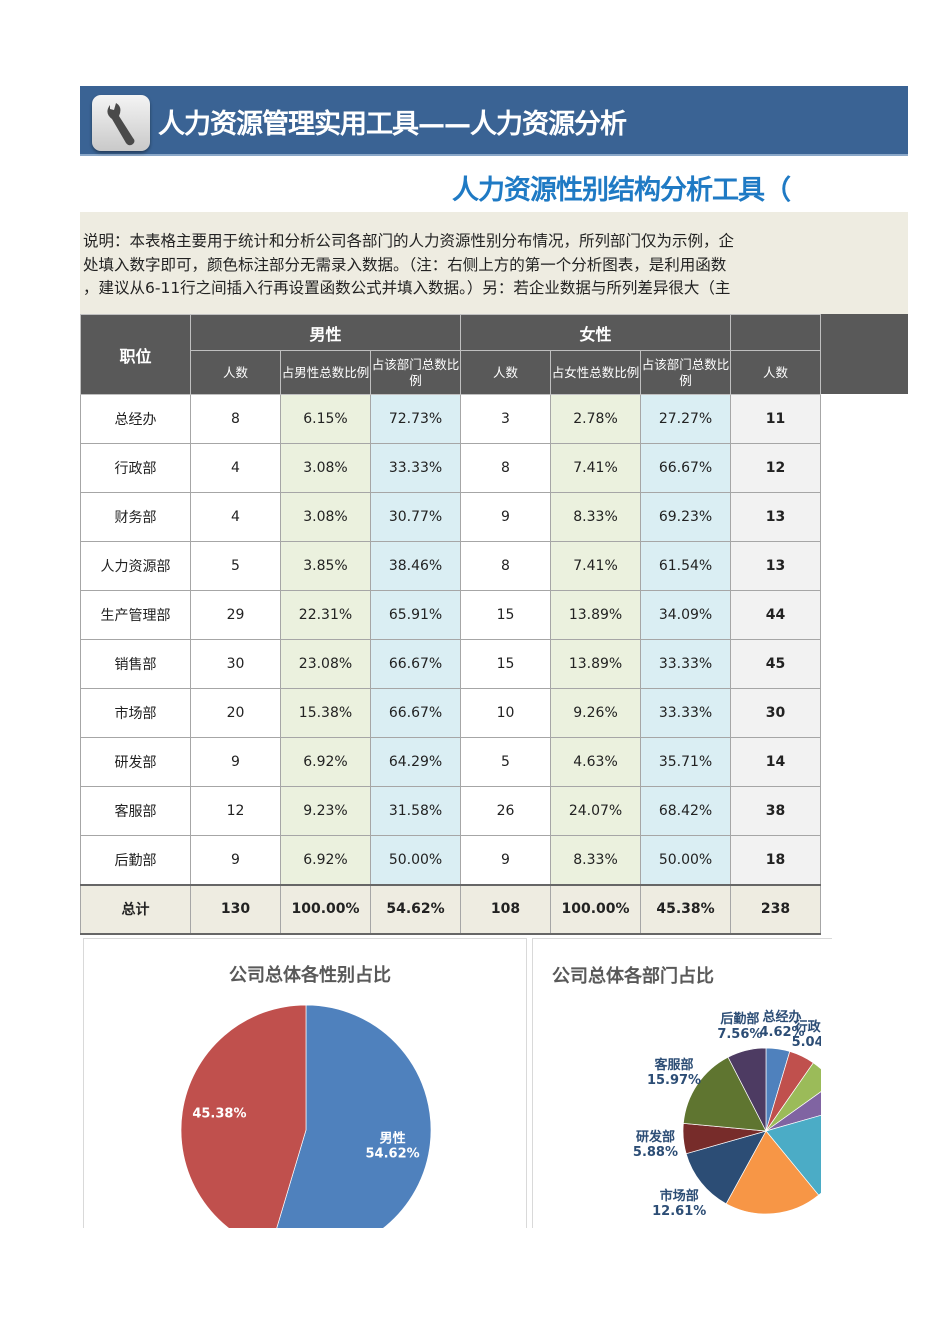 Image resolution: width=950 pixels, height=1344 pixels. What do you see at coordinates (135, 909) in the screenshot?
I see `total-label: 总计` at bounding box center [135, 909].